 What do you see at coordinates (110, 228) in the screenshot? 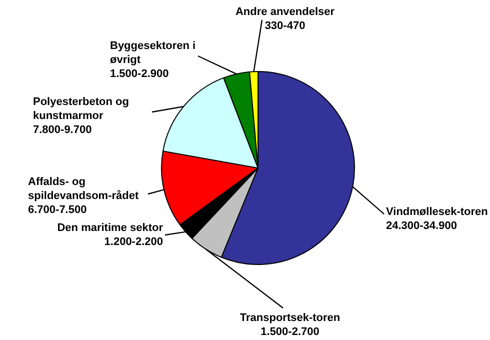
I see `slice-label: Den maritime sektor` at bounding box center [110, 228].